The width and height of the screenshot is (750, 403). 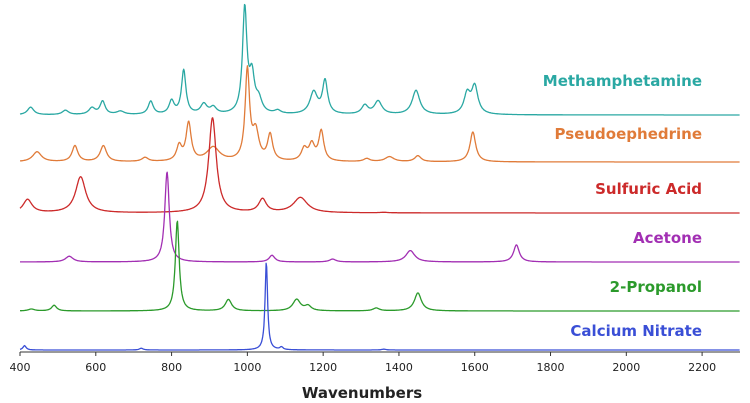 I want to click on series-label-acetone: Acetone, so click(x=667, y=238).